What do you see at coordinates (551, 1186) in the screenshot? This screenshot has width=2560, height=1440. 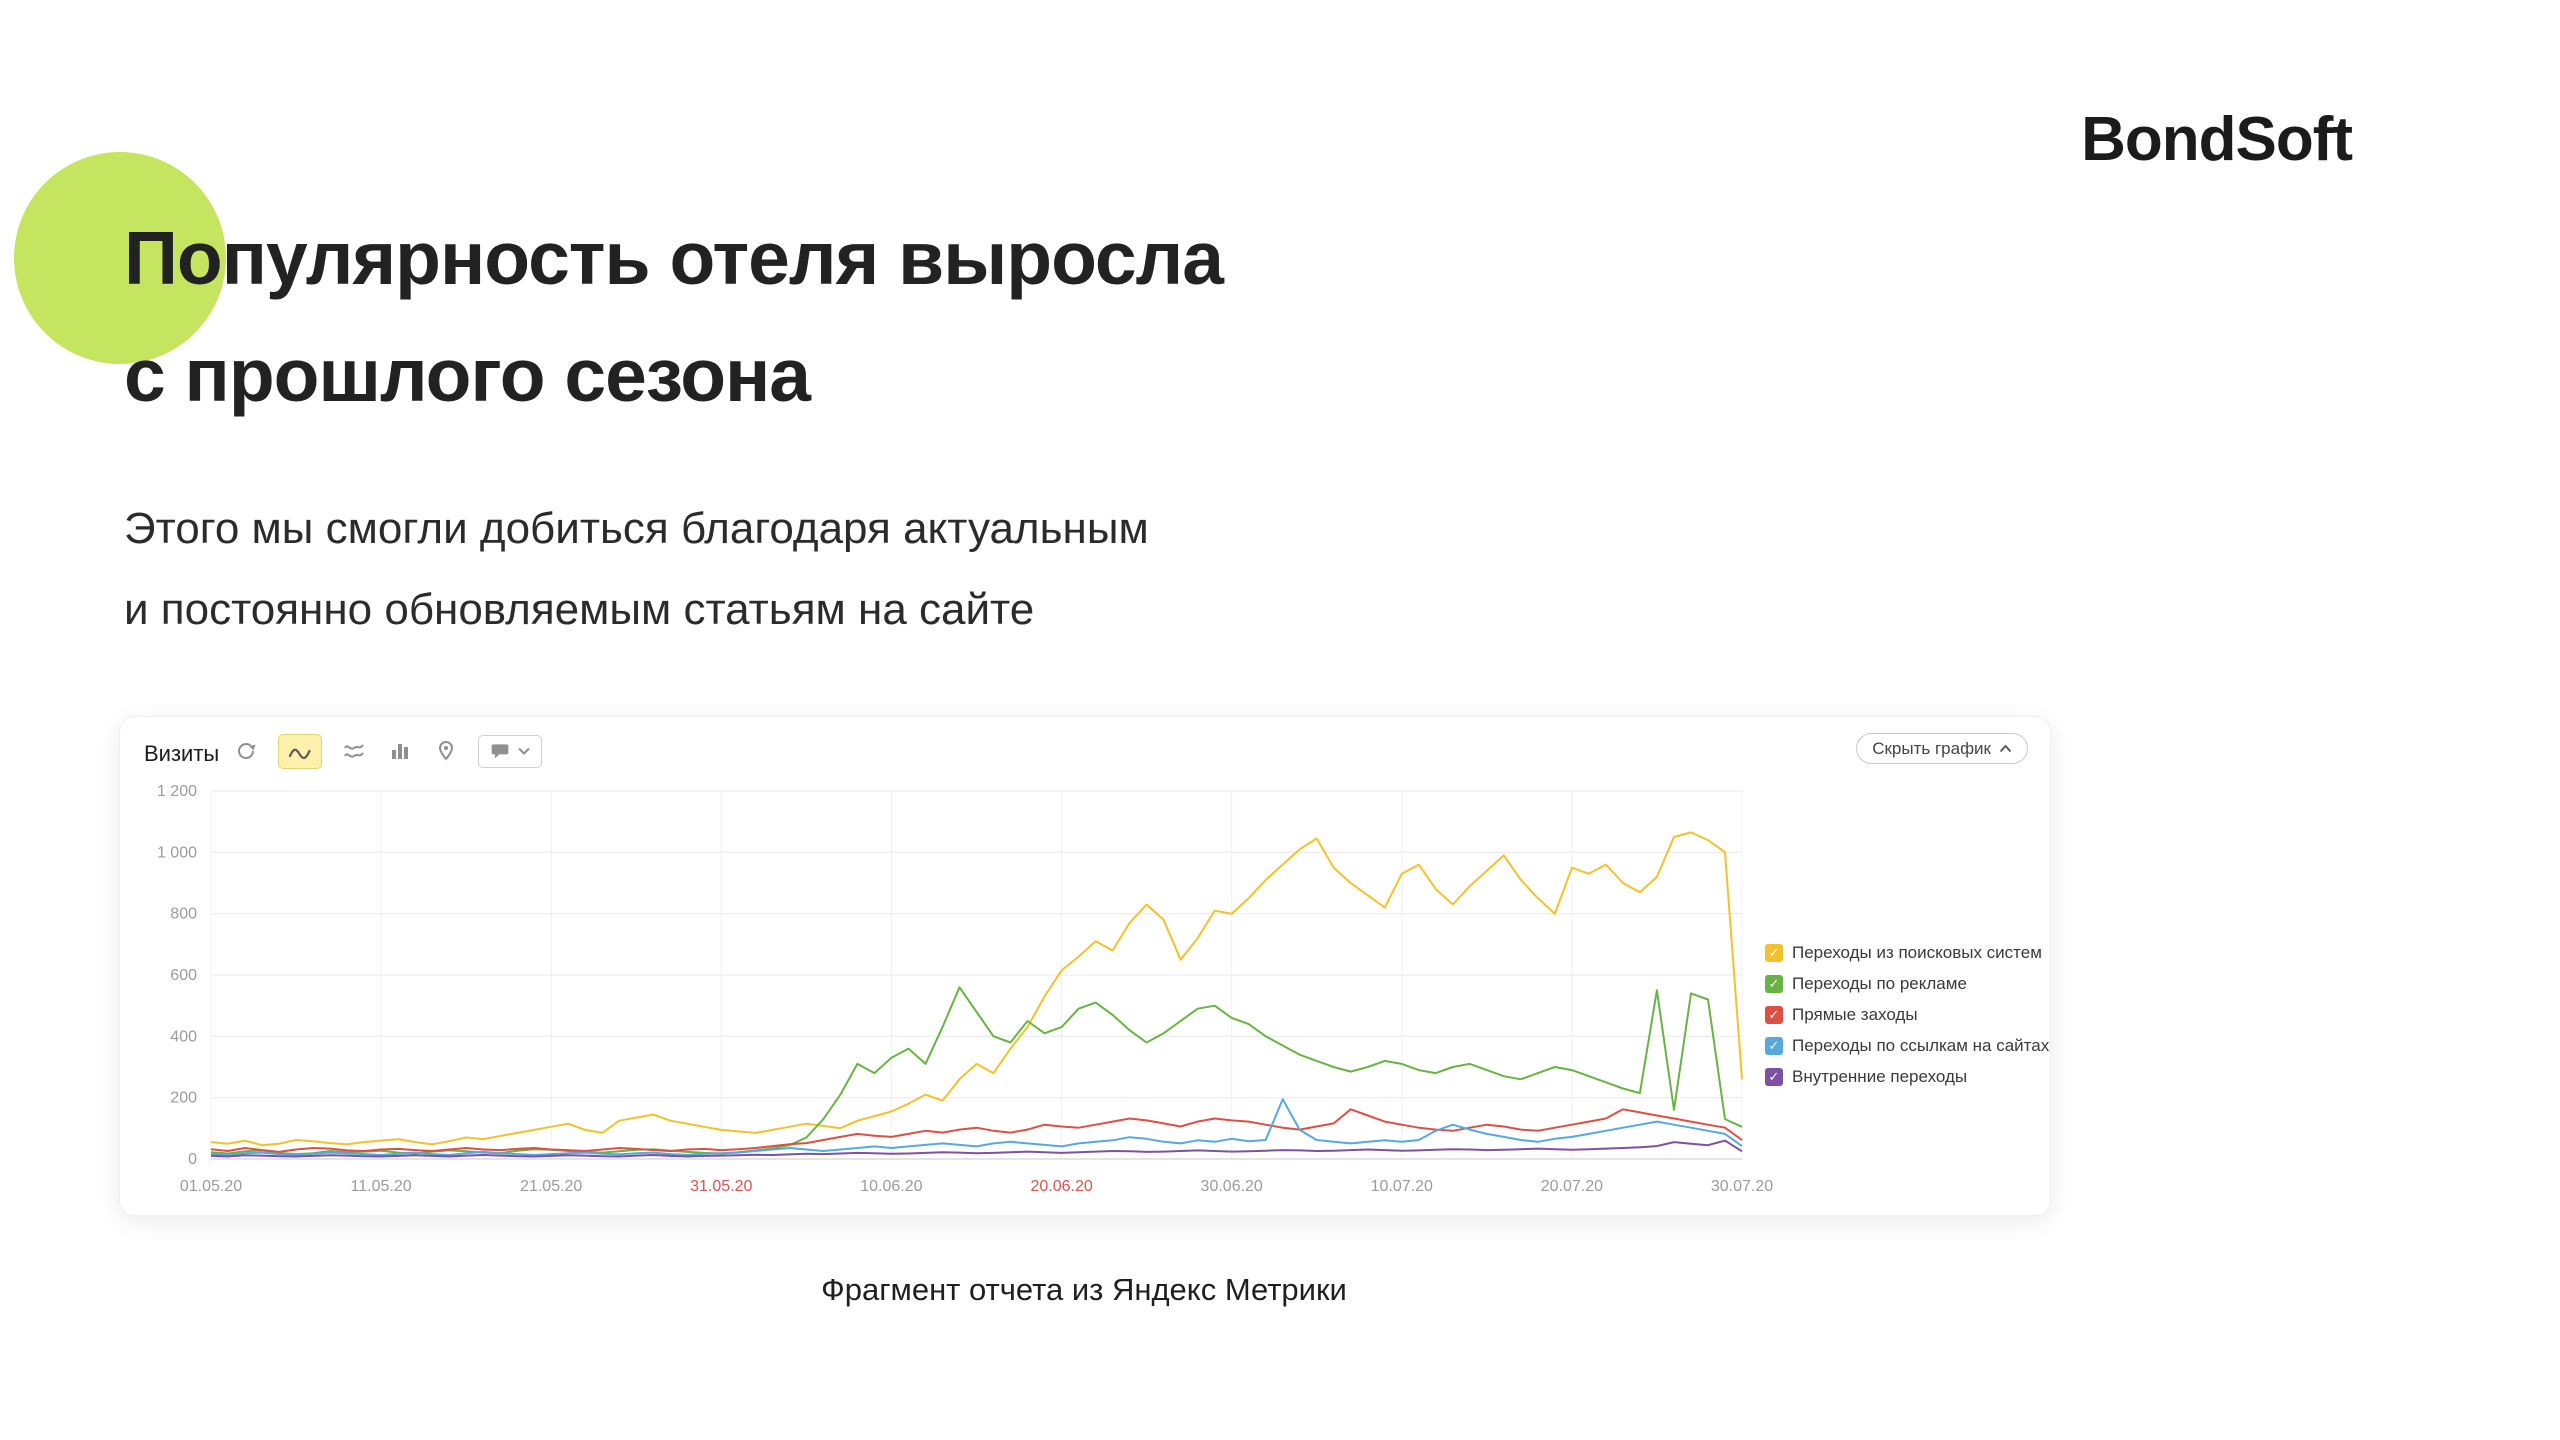 I see `svg-text: 21.05.20` at bounding box center [551, 1186].